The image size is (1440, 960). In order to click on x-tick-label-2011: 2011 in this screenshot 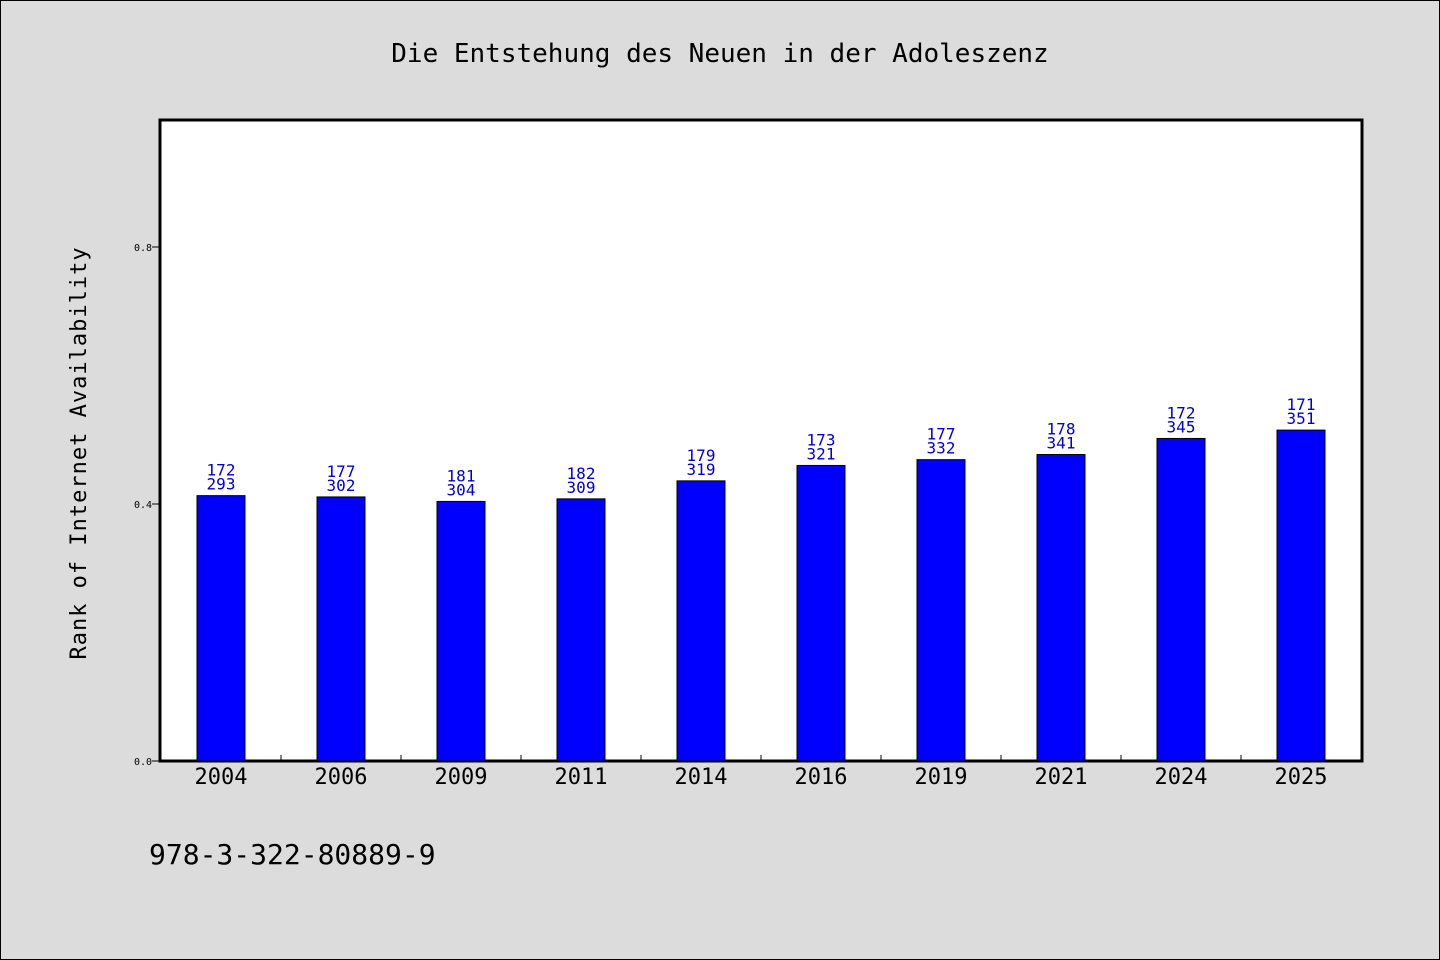, I will do `click(581, 777)`.